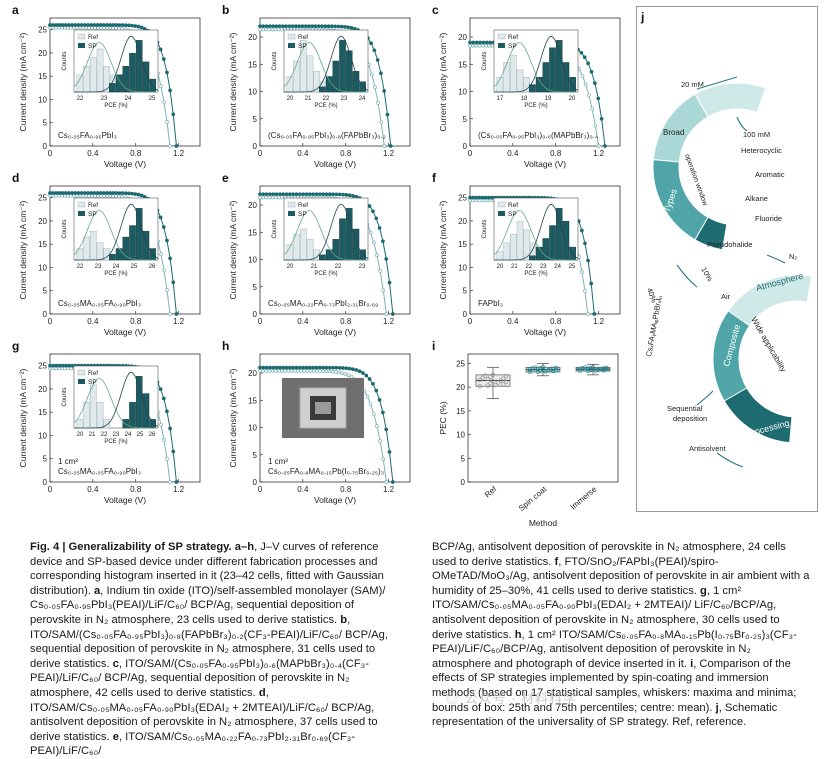 The image size is (830, 759). Describe the element at coordinates (116, 232) in the screenshot. I see `gaussian-fit-sp` at that location.